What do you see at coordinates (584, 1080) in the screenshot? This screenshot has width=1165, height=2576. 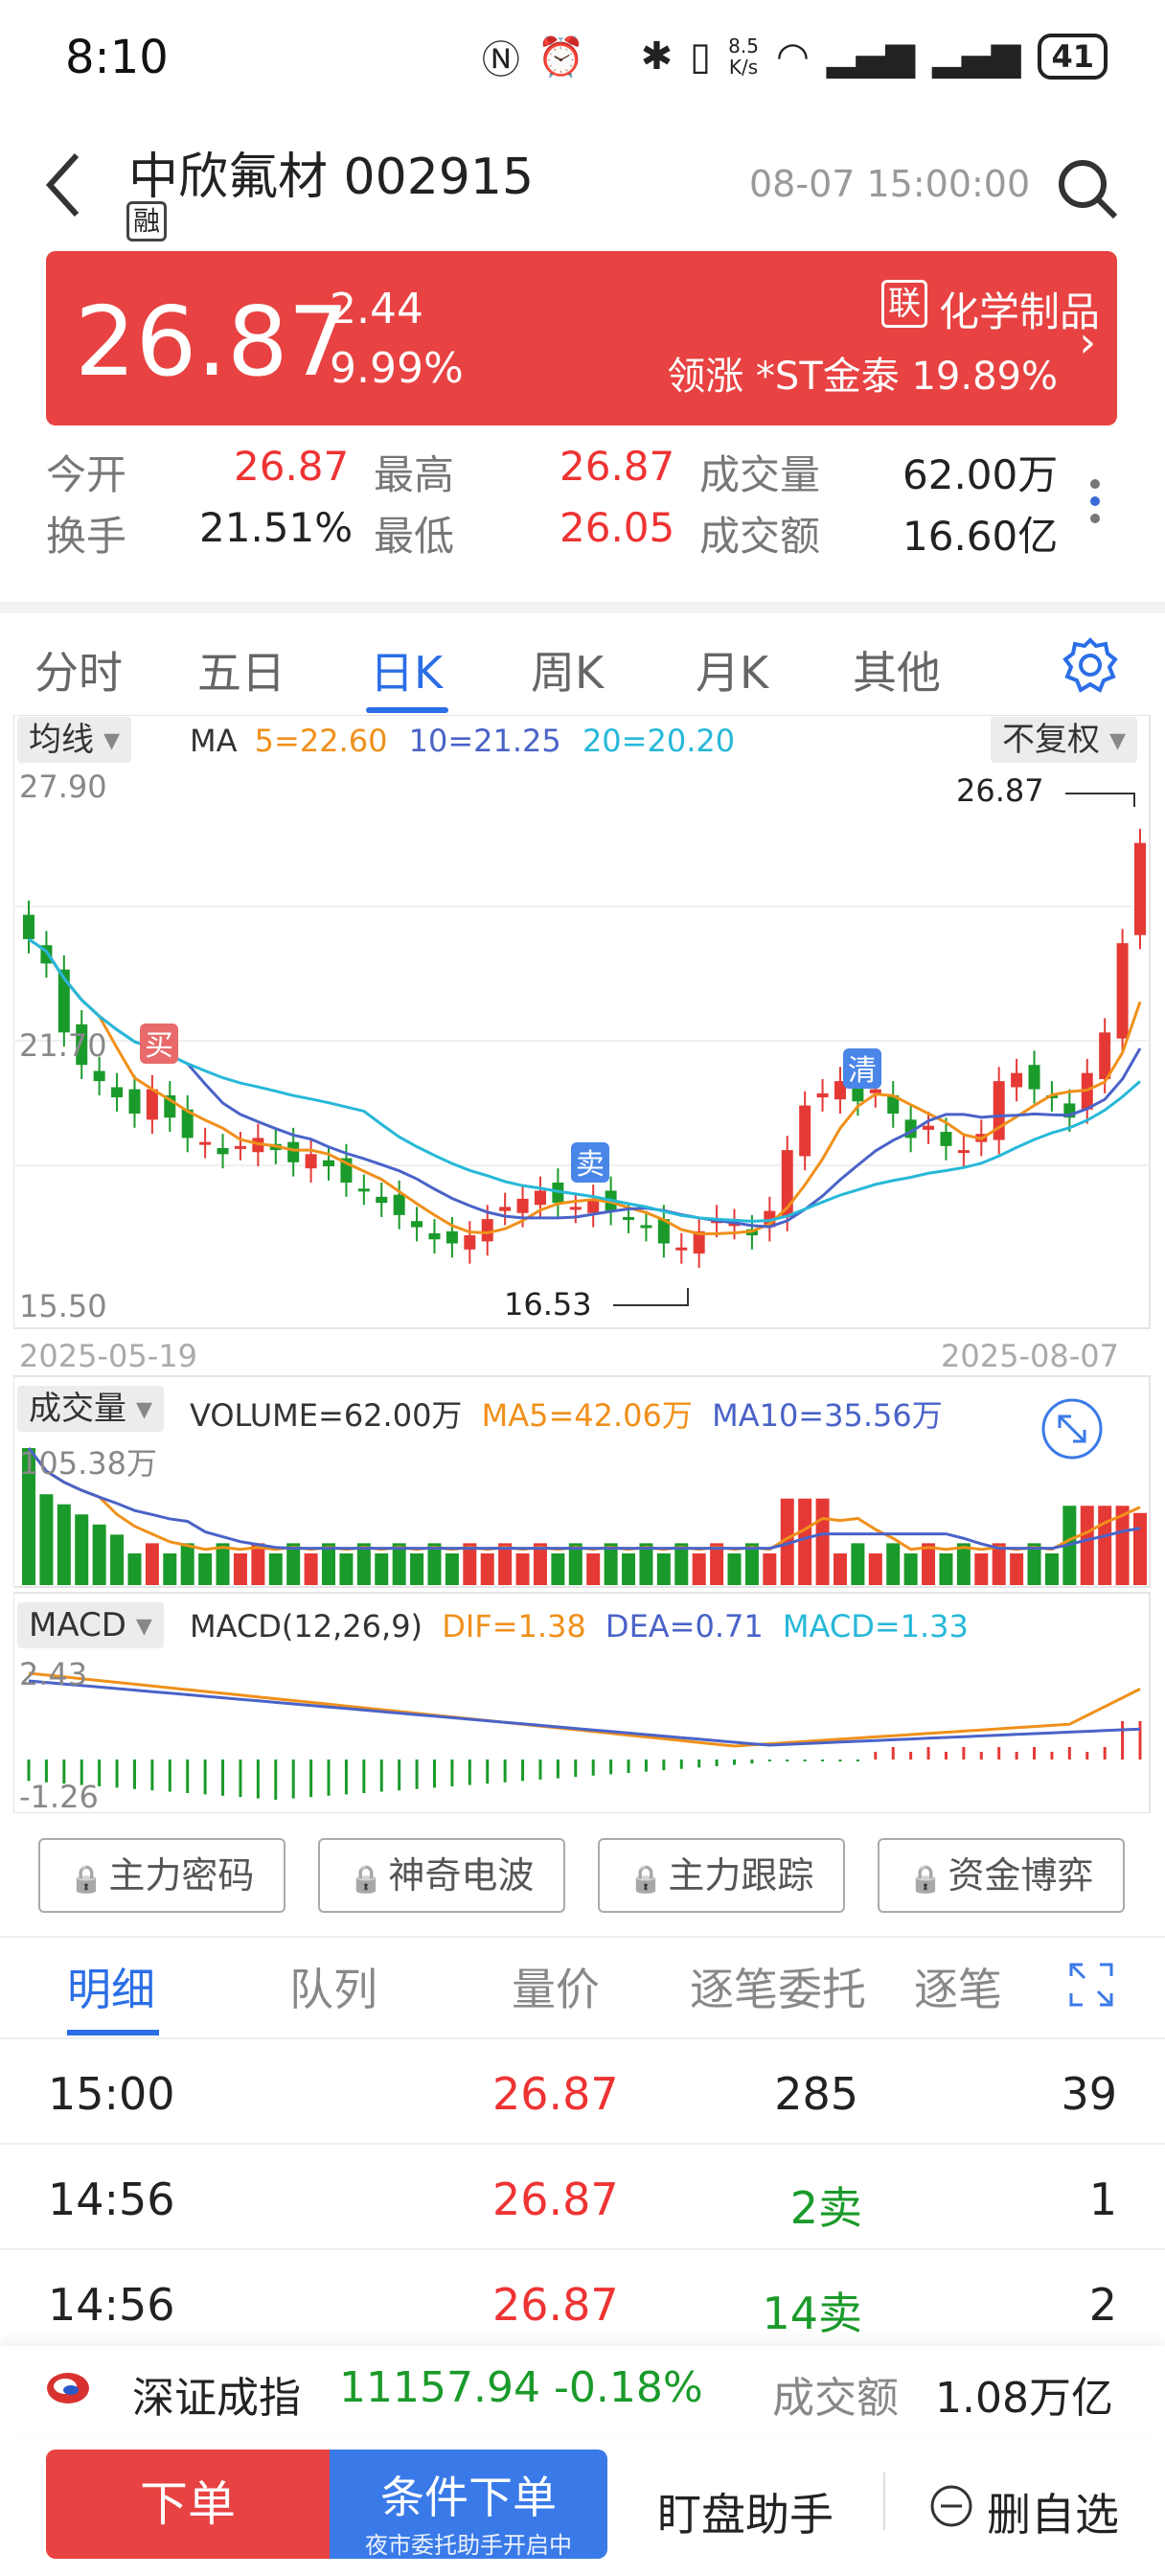 I see `ma20-line` at bounding box center [584, 1080].